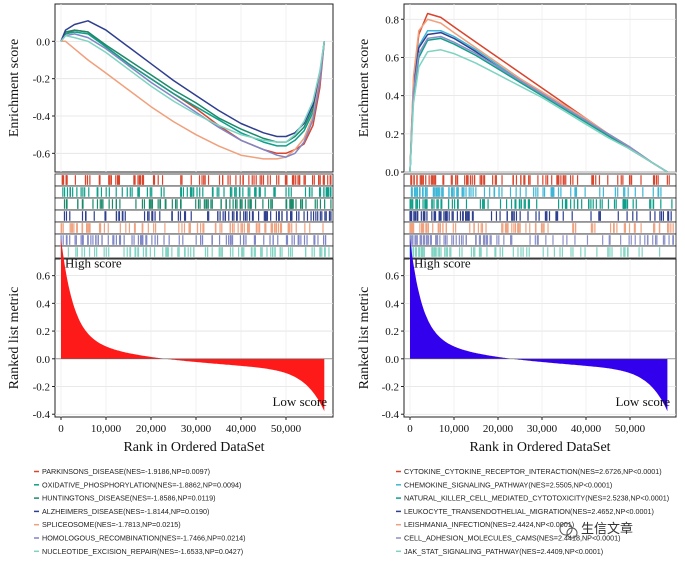 The height and width of the screenshot is (562, 685). What do you see at coordinates (607, 529) in the screenshot?
I see `watermark-text: 生信文章` at bounding box center [607, 529].